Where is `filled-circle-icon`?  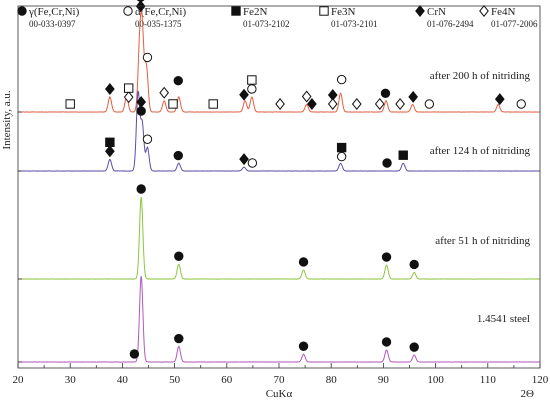
filled-circle-icon is located at coordinates (22, 11).